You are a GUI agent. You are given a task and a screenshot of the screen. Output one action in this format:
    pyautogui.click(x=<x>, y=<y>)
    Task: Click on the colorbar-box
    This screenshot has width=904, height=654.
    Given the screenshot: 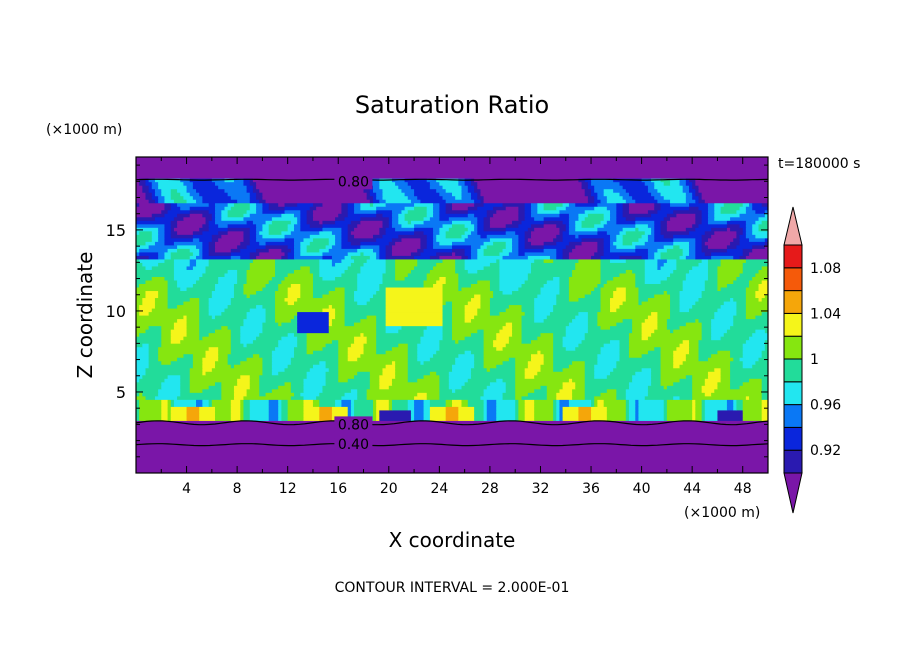 What is the action you would take?
    pyautogui.click(x=793, y=461)
    